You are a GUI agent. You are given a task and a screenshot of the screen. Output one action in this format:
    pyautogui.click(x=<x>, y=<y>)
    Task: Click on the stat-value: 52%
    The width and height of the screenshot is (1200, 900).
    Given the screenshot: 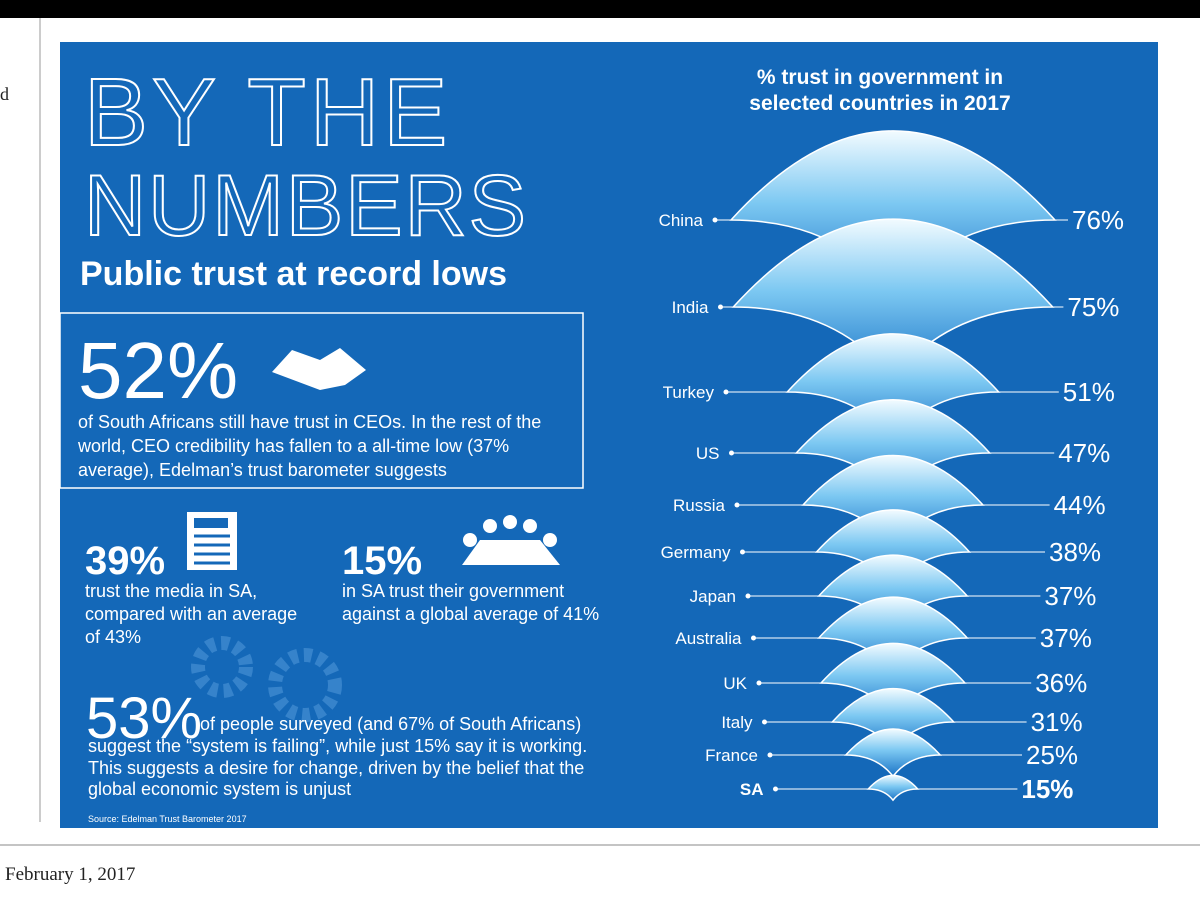 What is the action you would take?
    pyautogui.click(x=158, y=370)
    